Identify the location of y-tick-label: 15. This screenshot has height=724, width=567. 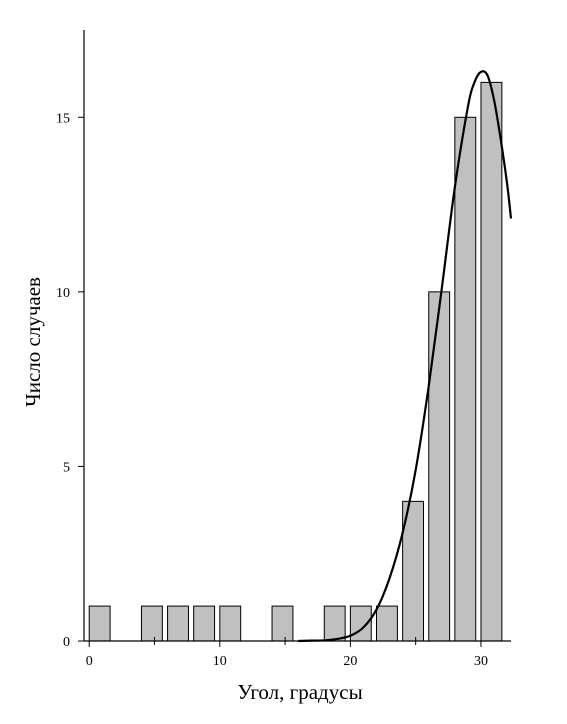
(63, 118).